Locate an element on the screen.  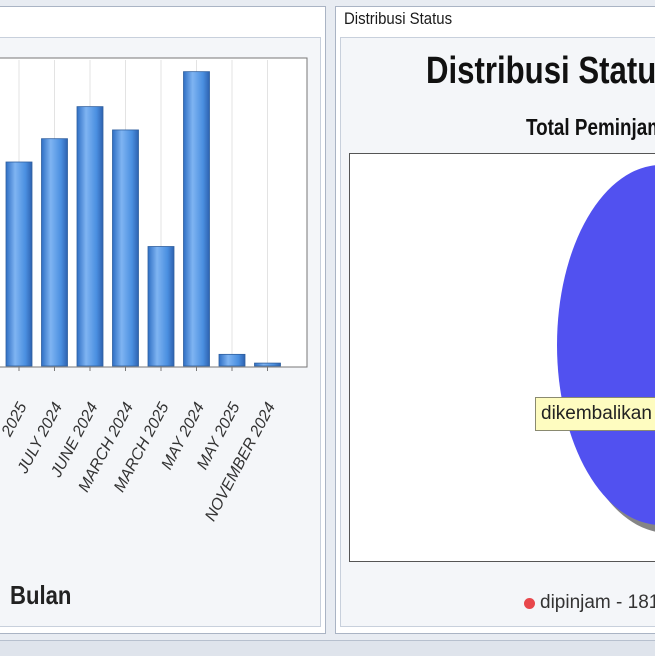
bar-may-2024 is located at coordinates (196, 219).